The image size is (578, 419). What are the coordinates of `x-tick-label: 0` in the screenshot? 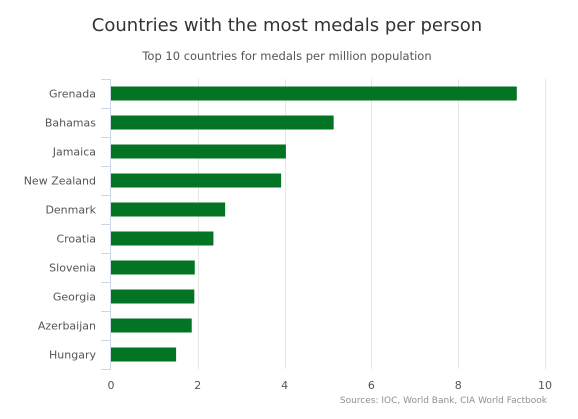 It's located at (111, 385).